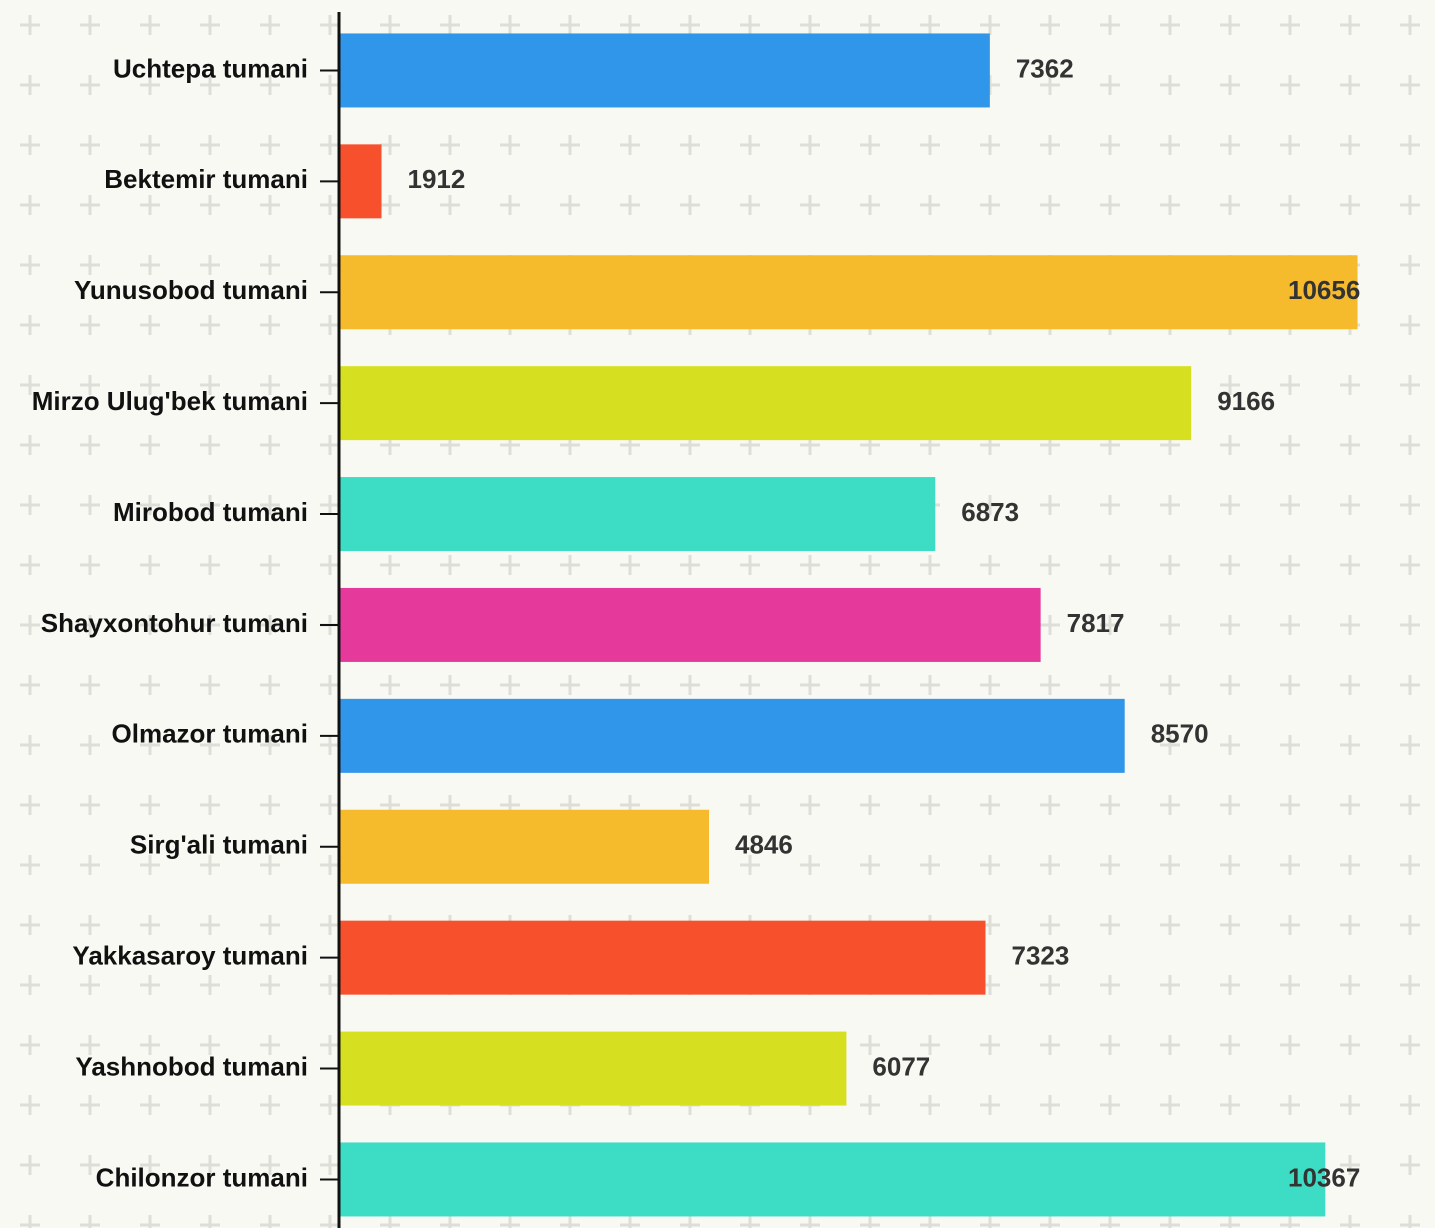 This screenshot has width=1435, height=1228. Describe the element at coordinates (210, 734) in the screenshot. I see `y-tick-label: Olmazor tumani` at that location.